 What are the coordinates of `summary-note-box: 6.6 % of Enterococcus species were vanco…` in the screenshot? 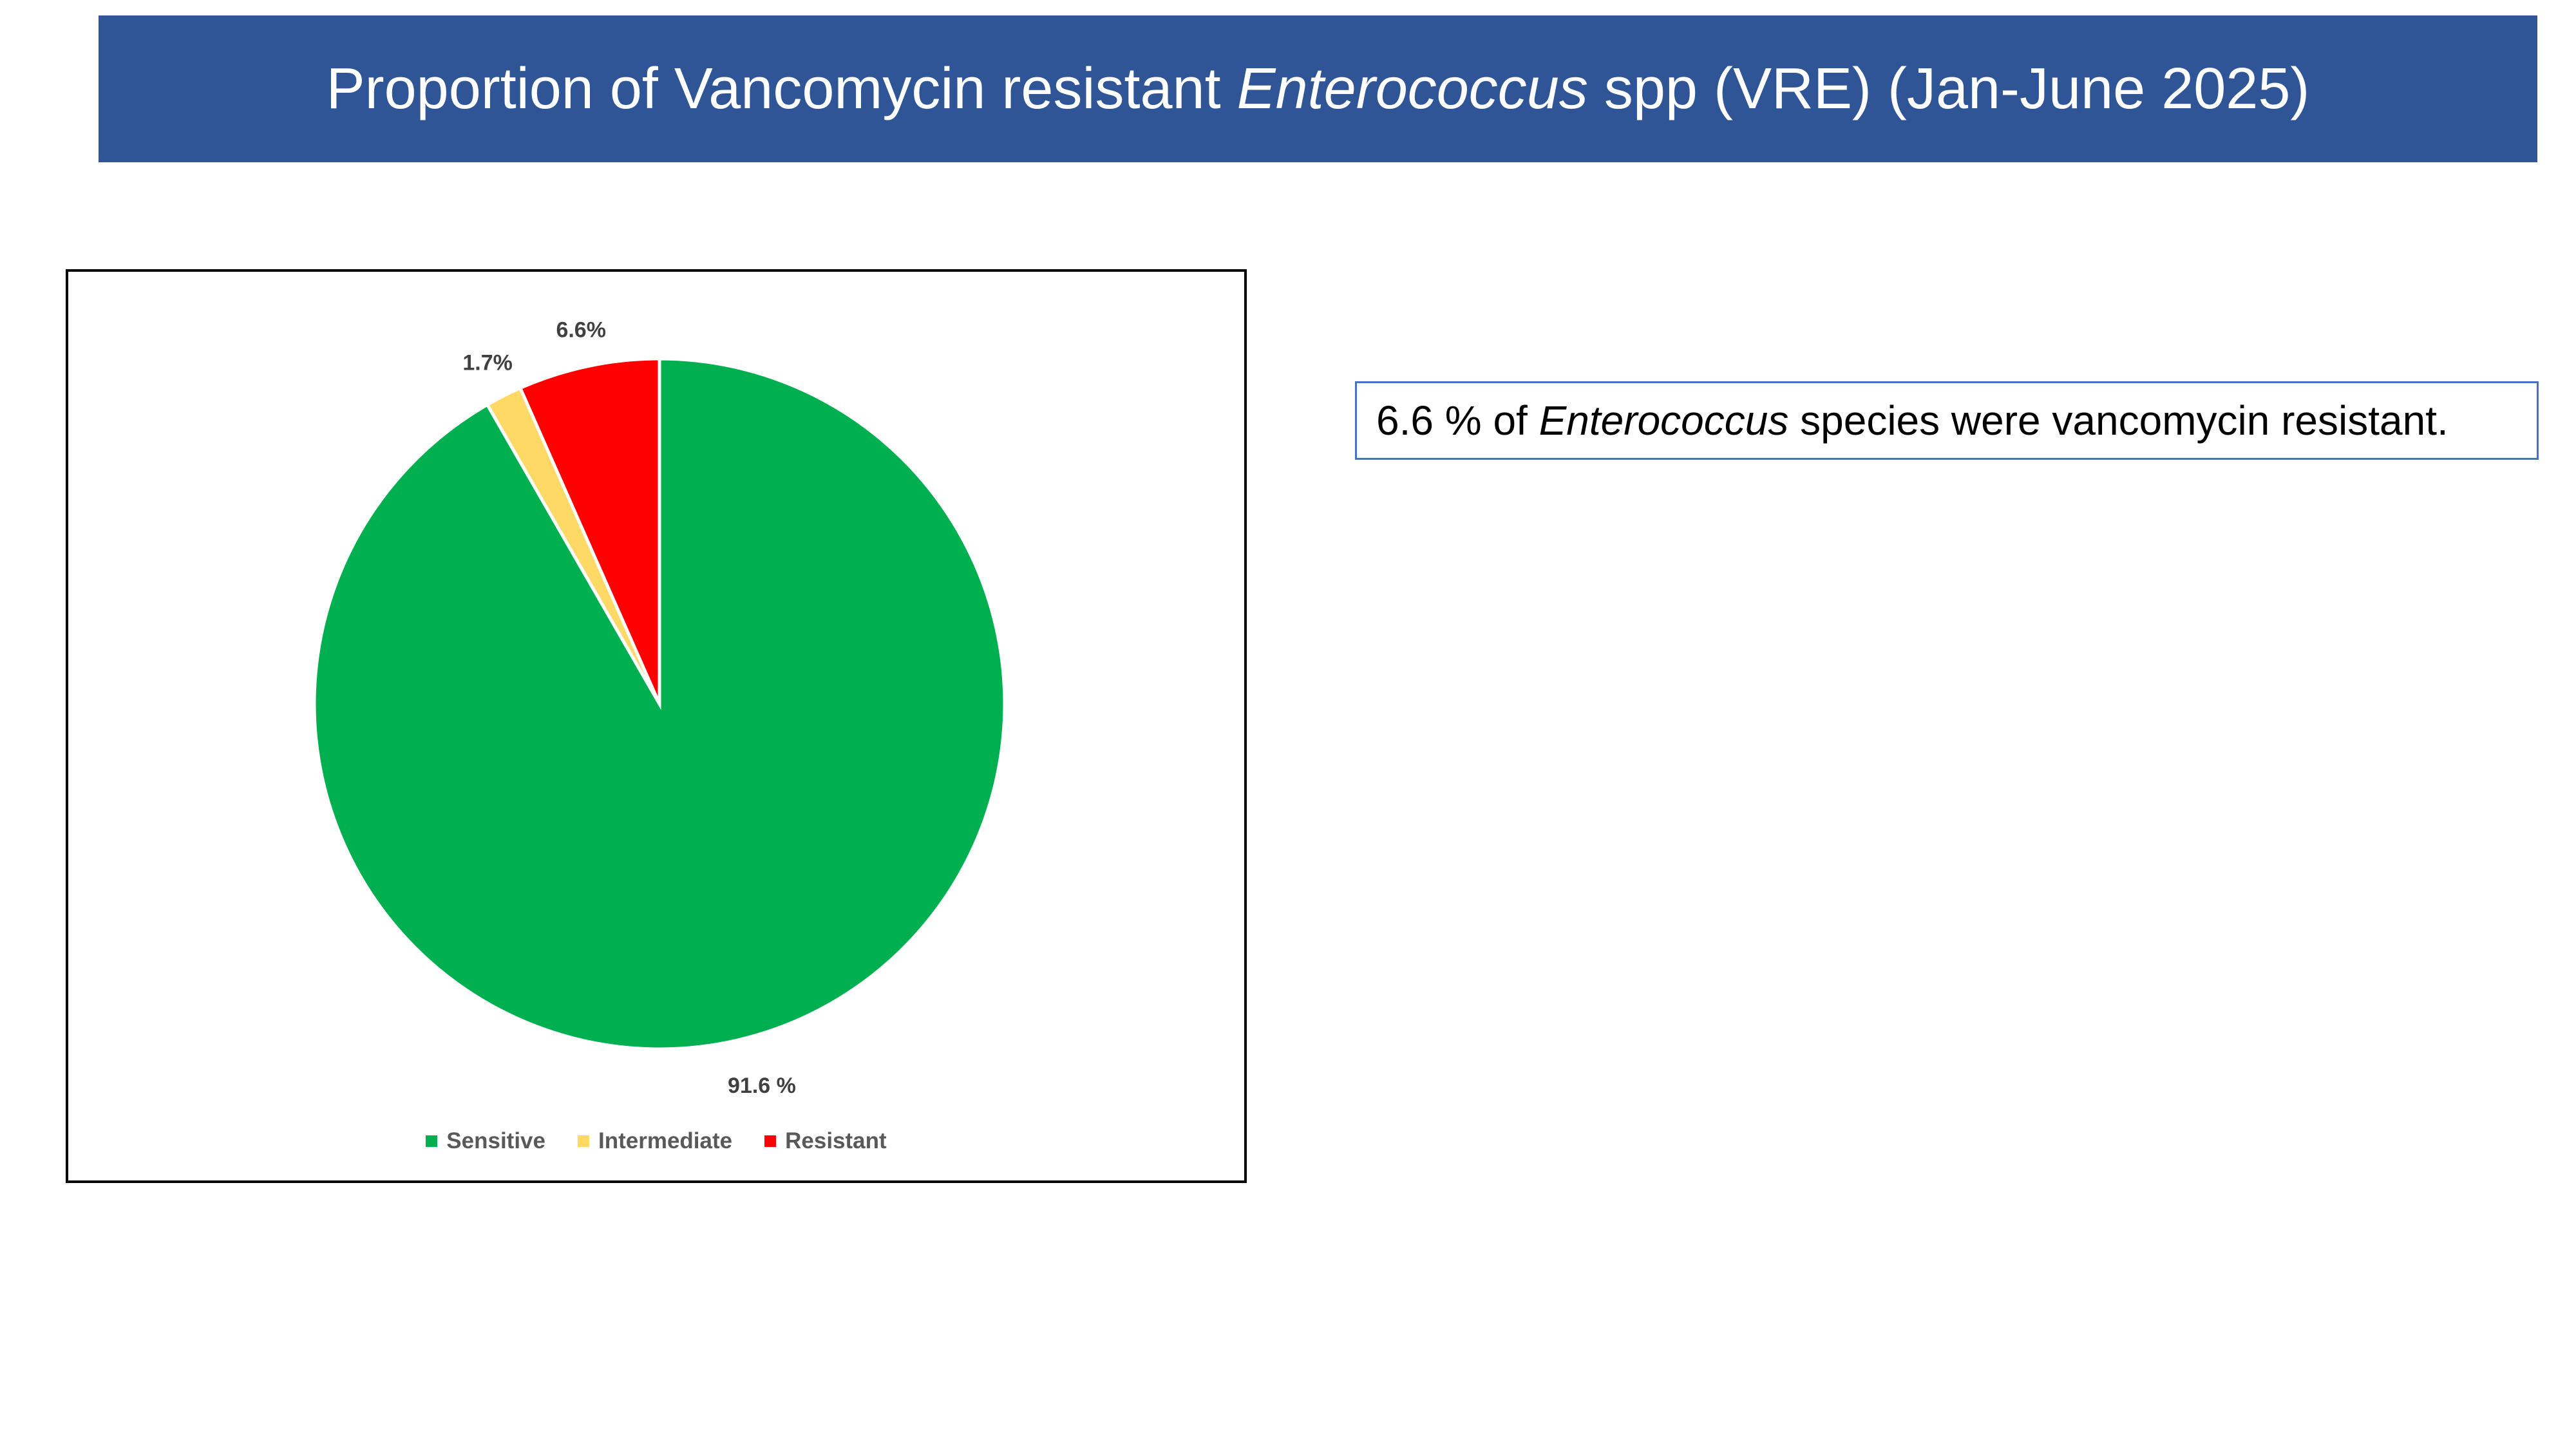 It's located at (1947, 420).